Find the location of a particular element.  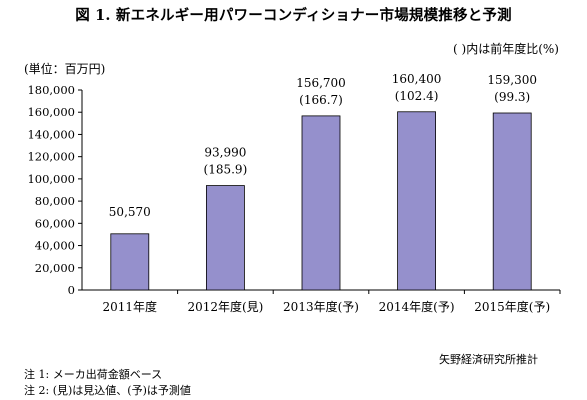

chart-title: 図 1. 新エネルギー用パワーコンディショナー市場規模推移と予測 is located at coordinates (293, 15).